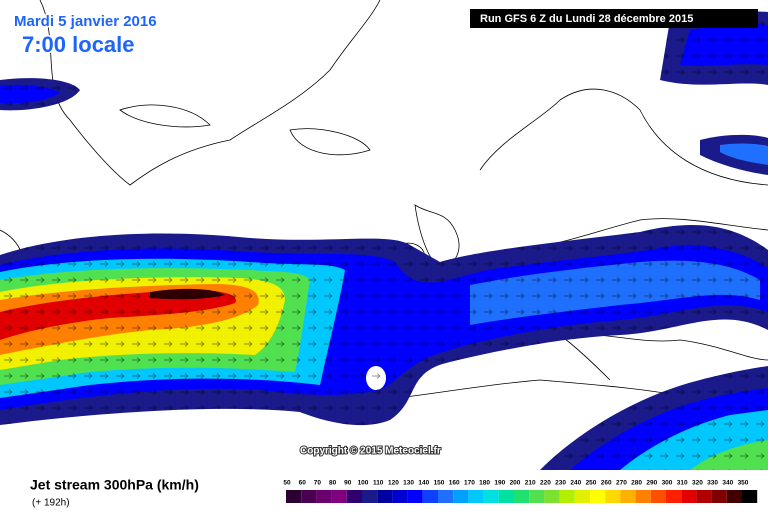 This screenshot has width=768, height=517. Describe the element at coordinates (515, 483) in the screenshot. I see `legend-label: 200` at that location.